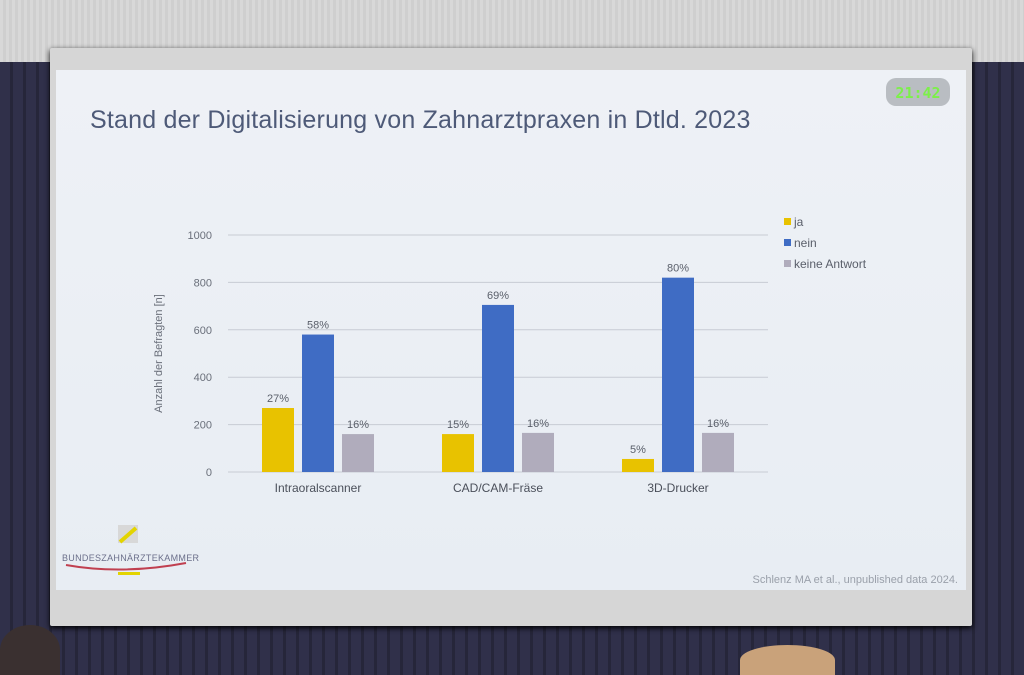  What do you see at coordinates (203, 331) in the screenshot?
I see `y-tick-label: 600` at bounding box center [203, 331].